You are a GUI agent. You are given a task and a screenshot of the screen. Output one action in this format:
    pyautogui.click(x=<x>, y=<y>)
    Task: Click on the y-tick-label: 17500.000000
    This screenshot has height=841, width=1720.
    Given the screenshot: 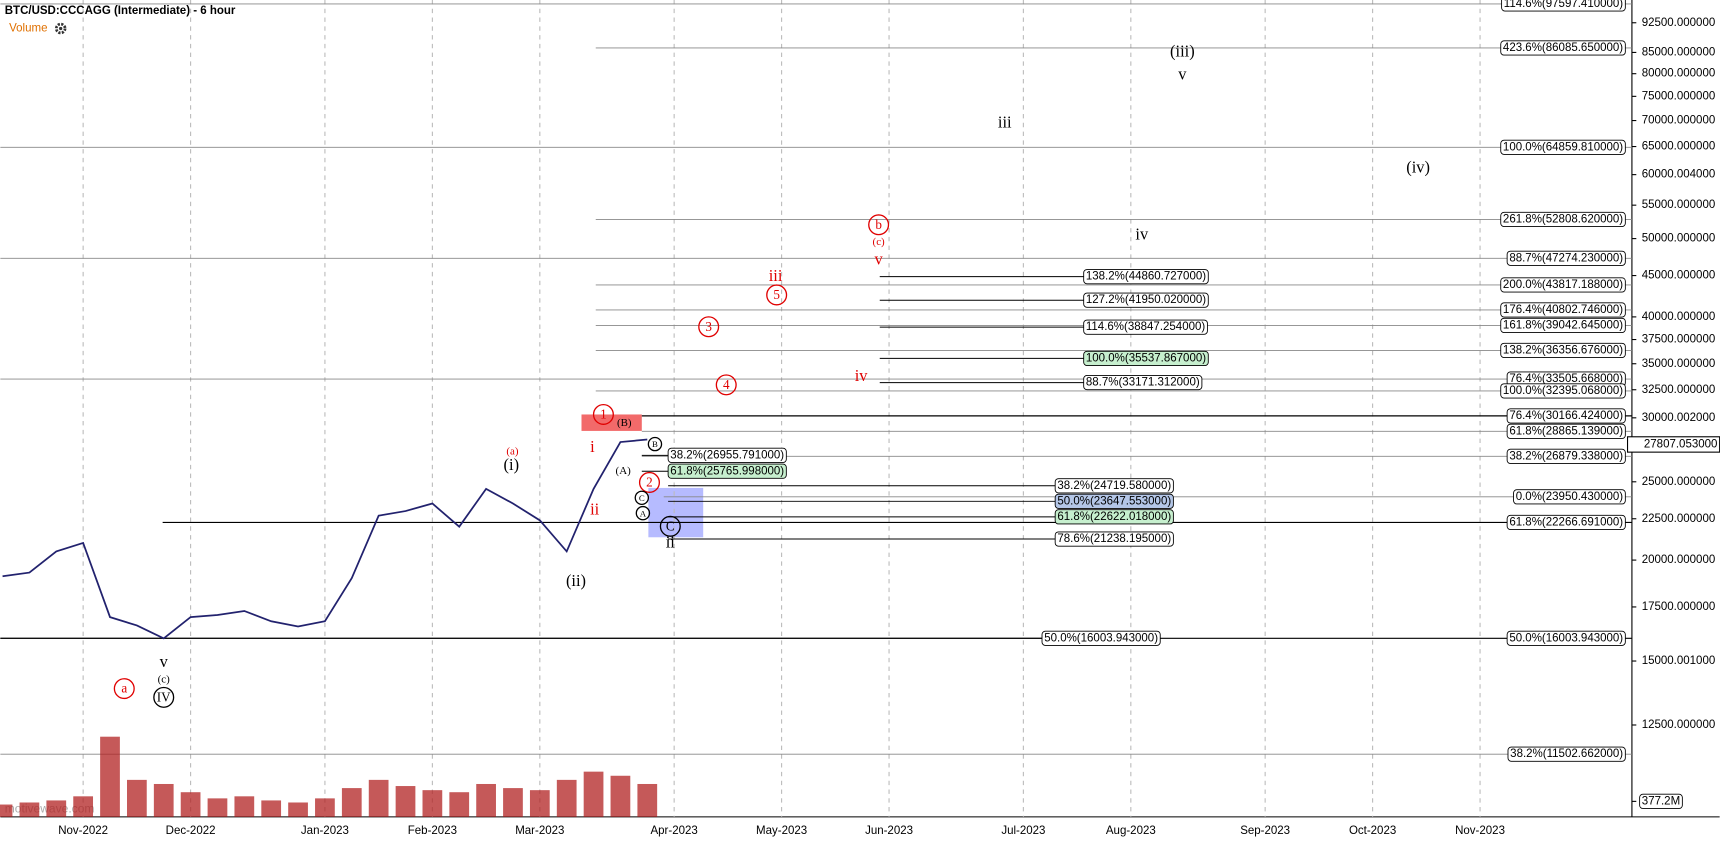 What is the action you would take?
    pyautogui.click(x=1679, y=607)
    